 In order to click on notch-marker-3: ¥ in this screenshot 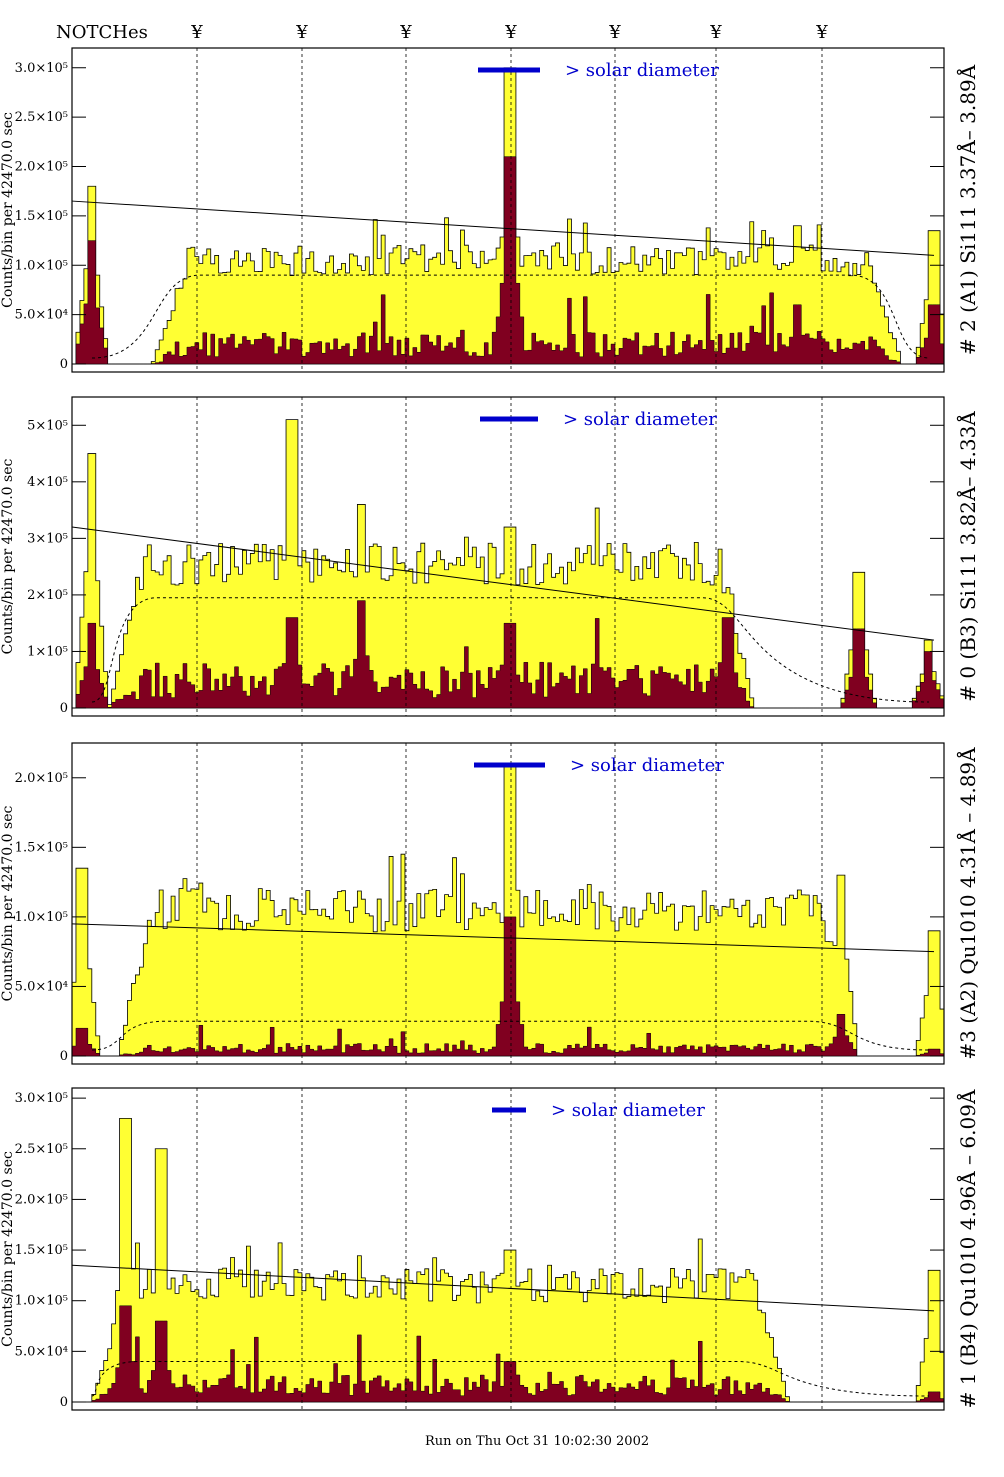, I will do `click(405, 32)`.